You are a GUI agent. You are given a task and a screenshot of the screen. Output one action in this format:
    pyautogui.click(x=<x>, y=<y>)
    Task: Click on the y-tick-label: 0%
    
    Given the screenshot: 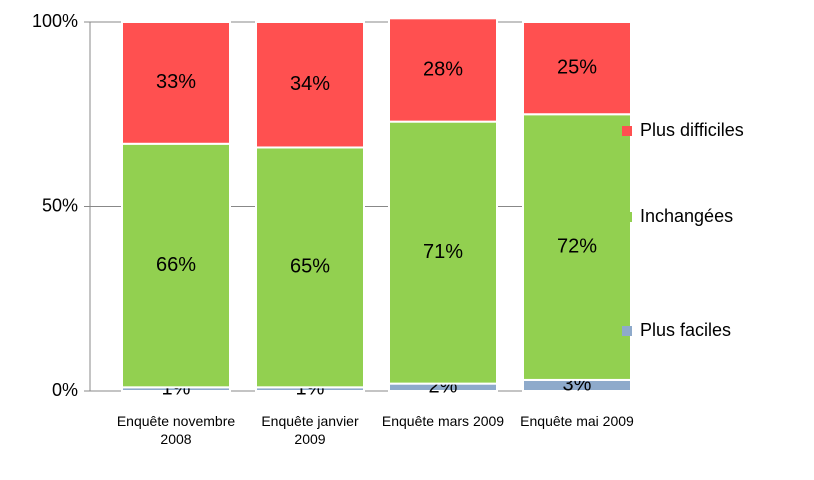 What is the action you would take?
    pyautogui.click(x=65, y=390)
    